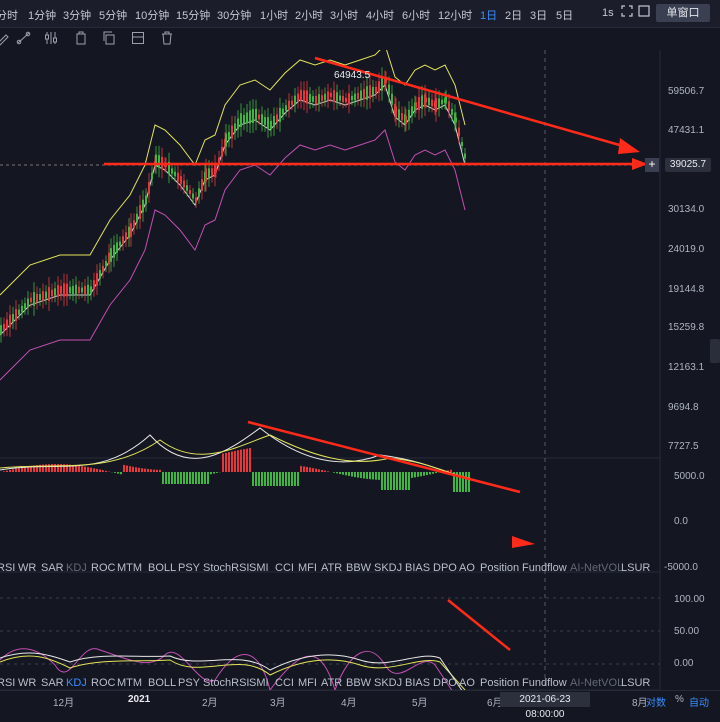 This screenshot has width=720, height=722. What do you see at coordinates (167, 38) in the screenshot?
I see `delete-icon` at bounding box center [167, 38].